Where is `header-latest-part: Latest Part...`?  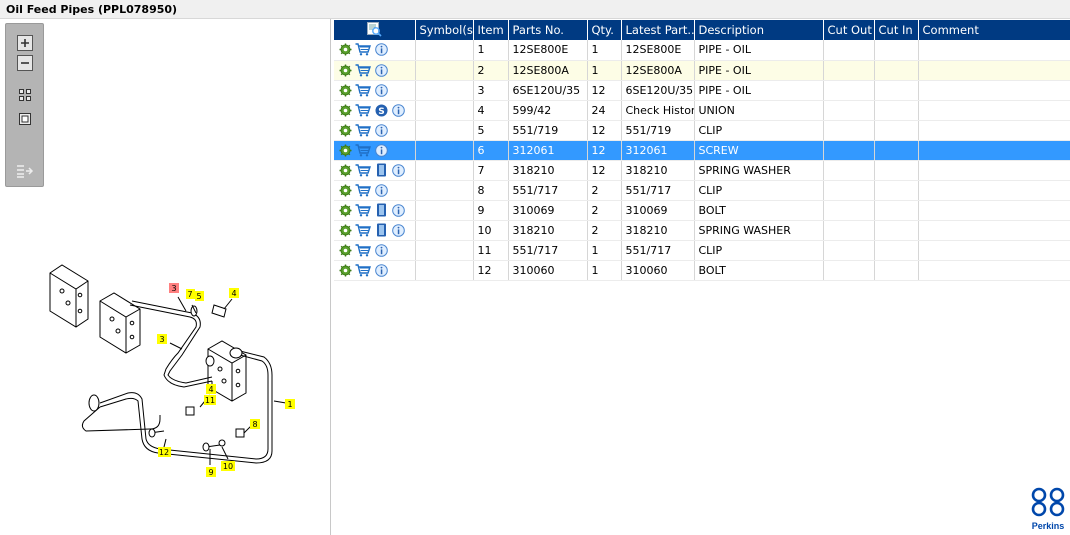 header-latest-part: Latest Part... is located at coordinates (658, 30).